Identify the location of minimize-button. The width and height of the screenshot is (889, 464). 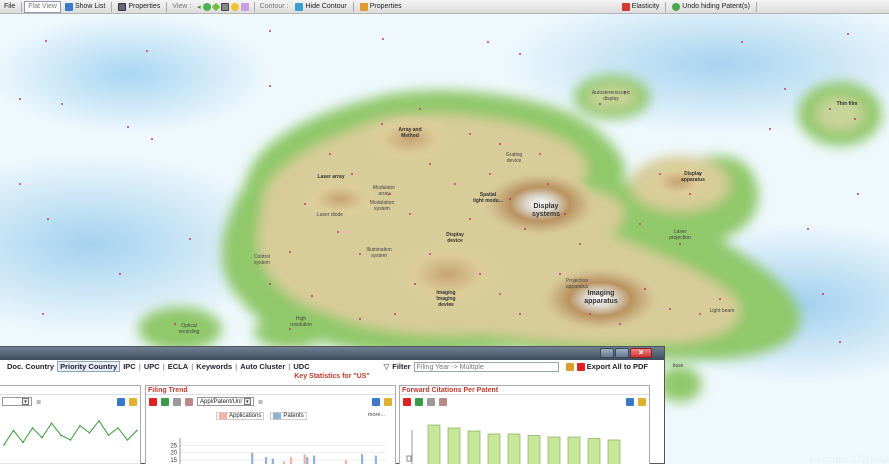
(607, 353).